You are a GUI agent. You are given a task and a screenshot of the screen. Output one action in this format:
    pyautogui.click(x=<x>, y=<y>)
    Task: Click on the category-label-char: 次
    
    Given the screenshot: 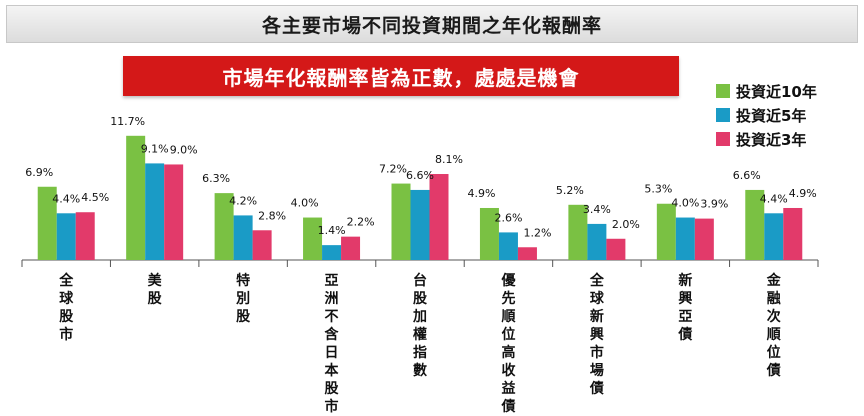 What is the action you would take?
    pyautogui.click(x=774, y=316)
    